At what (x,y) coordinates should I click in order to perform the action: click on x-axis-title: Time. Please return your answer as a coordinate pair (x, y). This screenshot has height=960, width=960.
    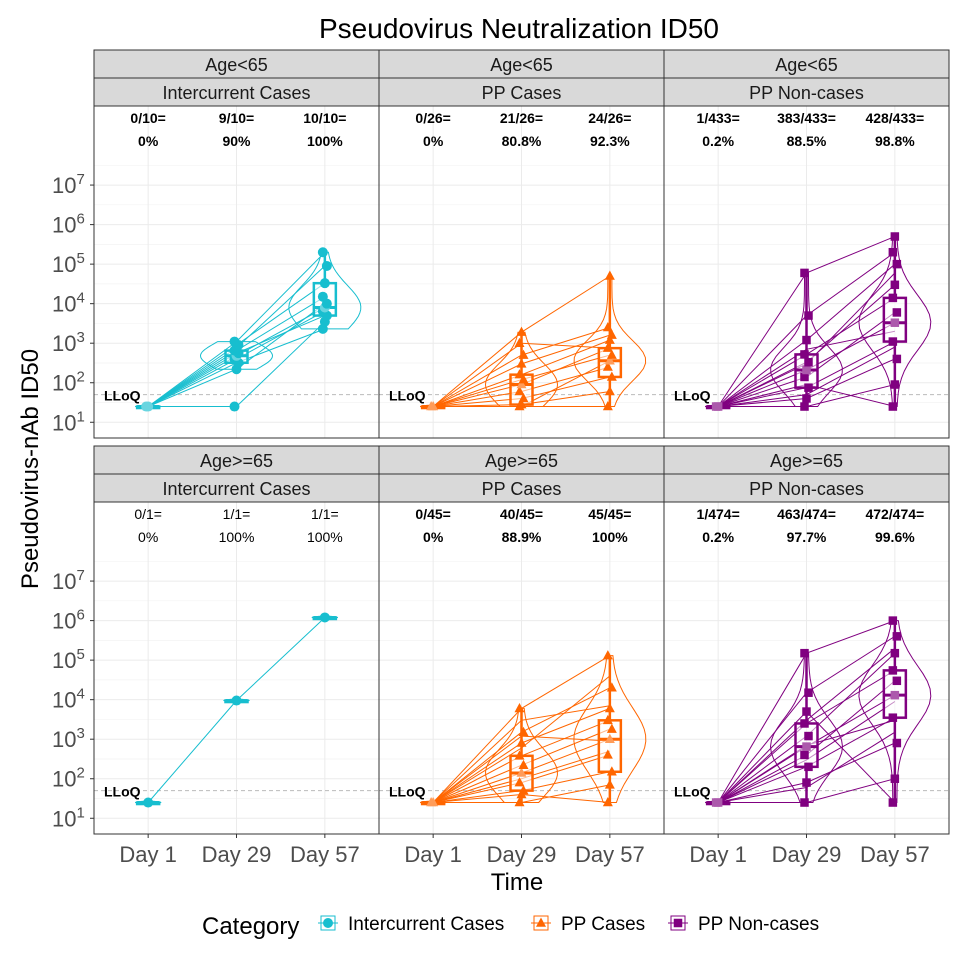
    Looking at the image, I should click on (517, 882).